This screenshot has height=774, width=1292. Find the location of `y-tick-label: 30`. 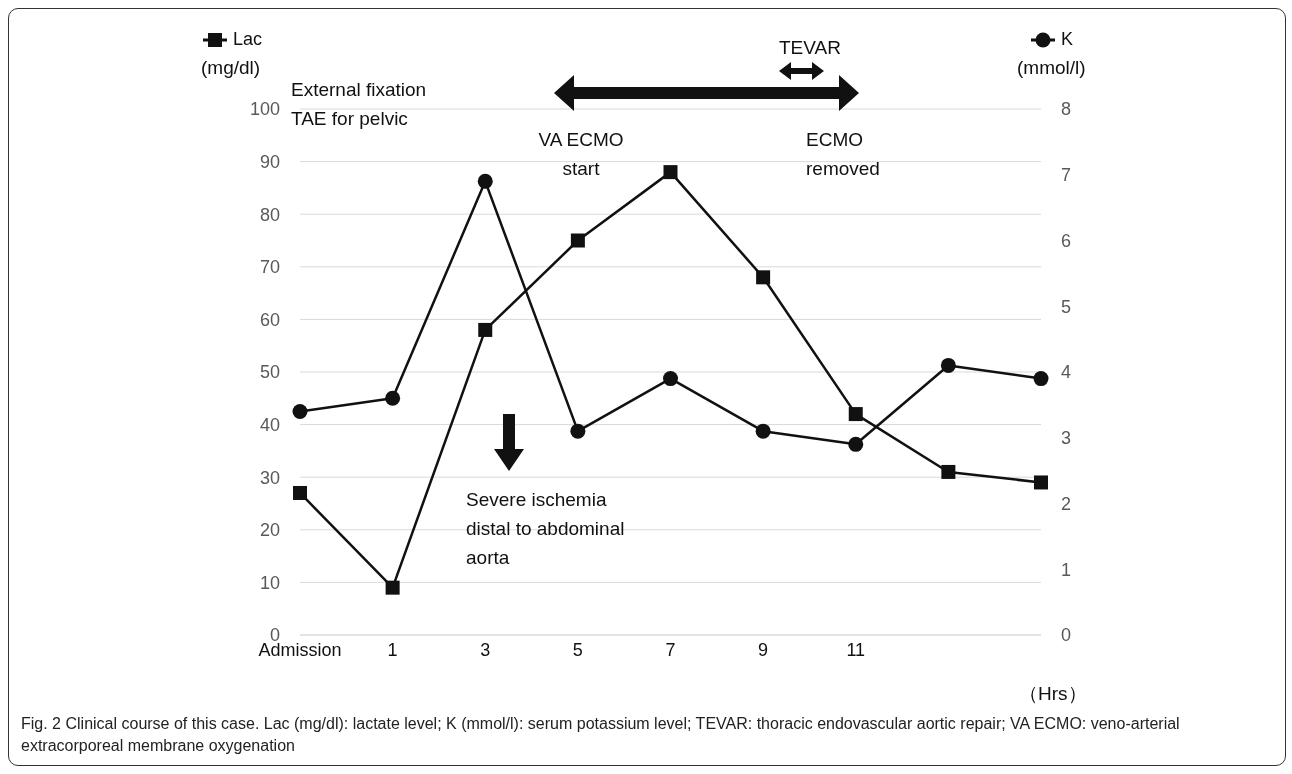

y-tick-label: 30 is located at coordinates (269, 477).